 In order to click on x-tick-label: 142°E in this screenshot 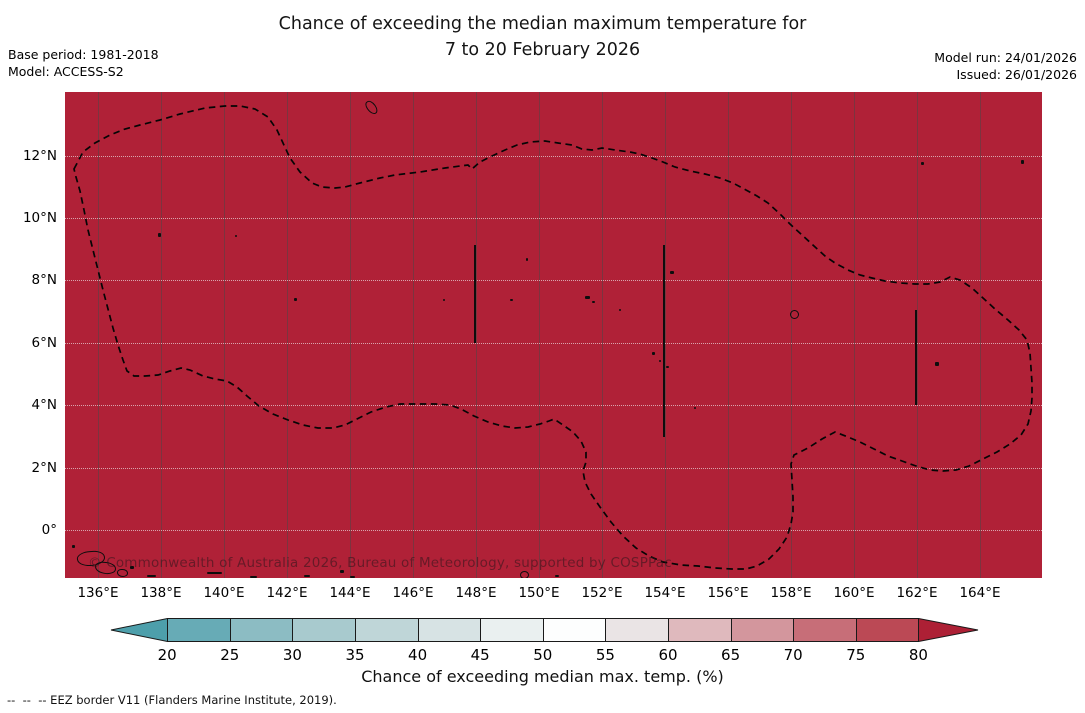, I will do `click(287, 593)`.